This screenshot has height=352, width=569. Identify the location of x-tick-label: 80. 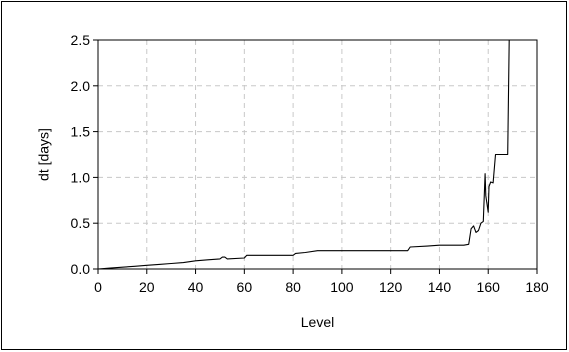
(293, 287).